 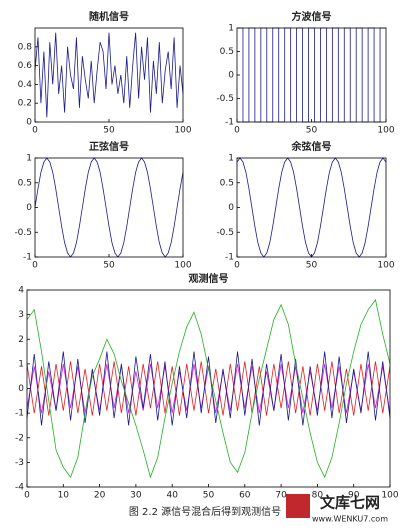 What do you see at coordinates (109, 16) in the screenshot?
I see `plot-title: 随机信号` at bounding box center [109, 16].